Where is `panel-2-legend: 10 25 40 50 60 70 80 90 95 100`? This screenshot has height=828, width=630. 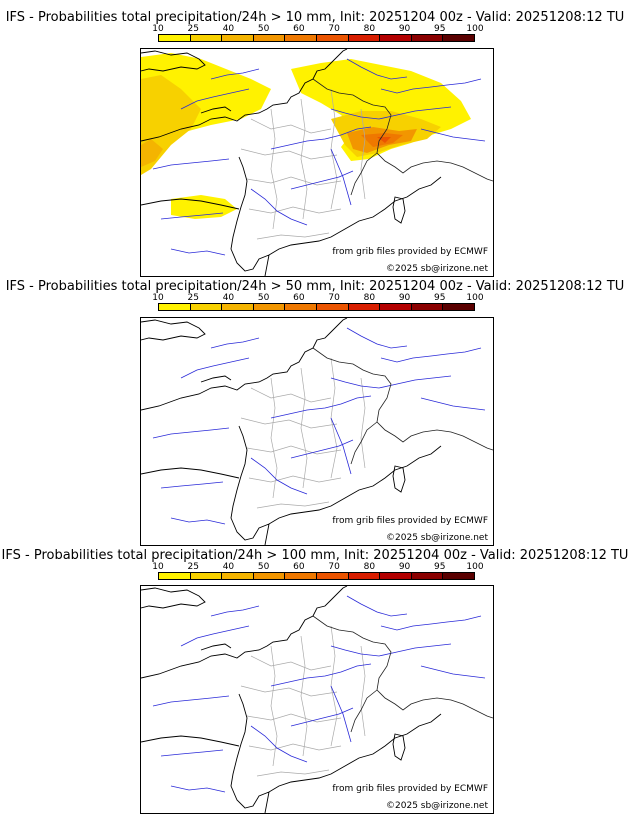 panel-2-legend: 10 25 40 50 60 70 80 90 95 100 is located at coordinates (318, 306).